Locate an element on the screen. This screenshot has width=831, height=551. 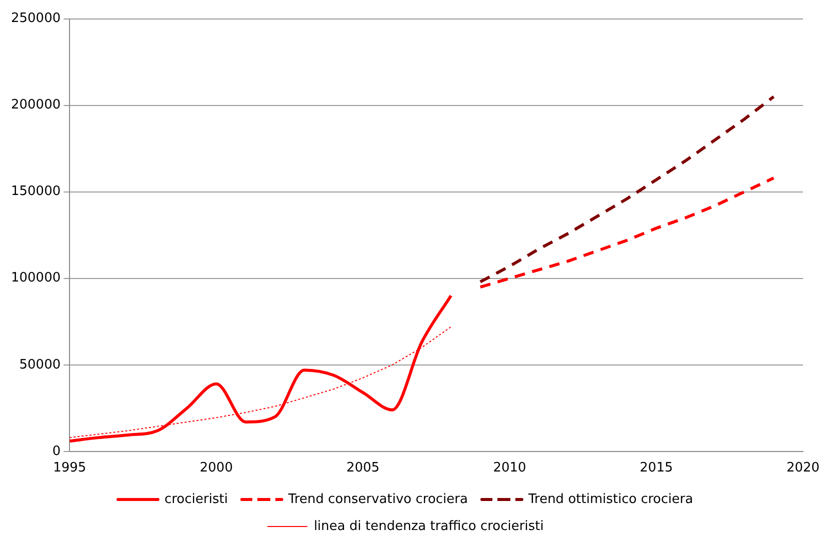
y-tick-label: 50000 is located at coordinates (40, 364).